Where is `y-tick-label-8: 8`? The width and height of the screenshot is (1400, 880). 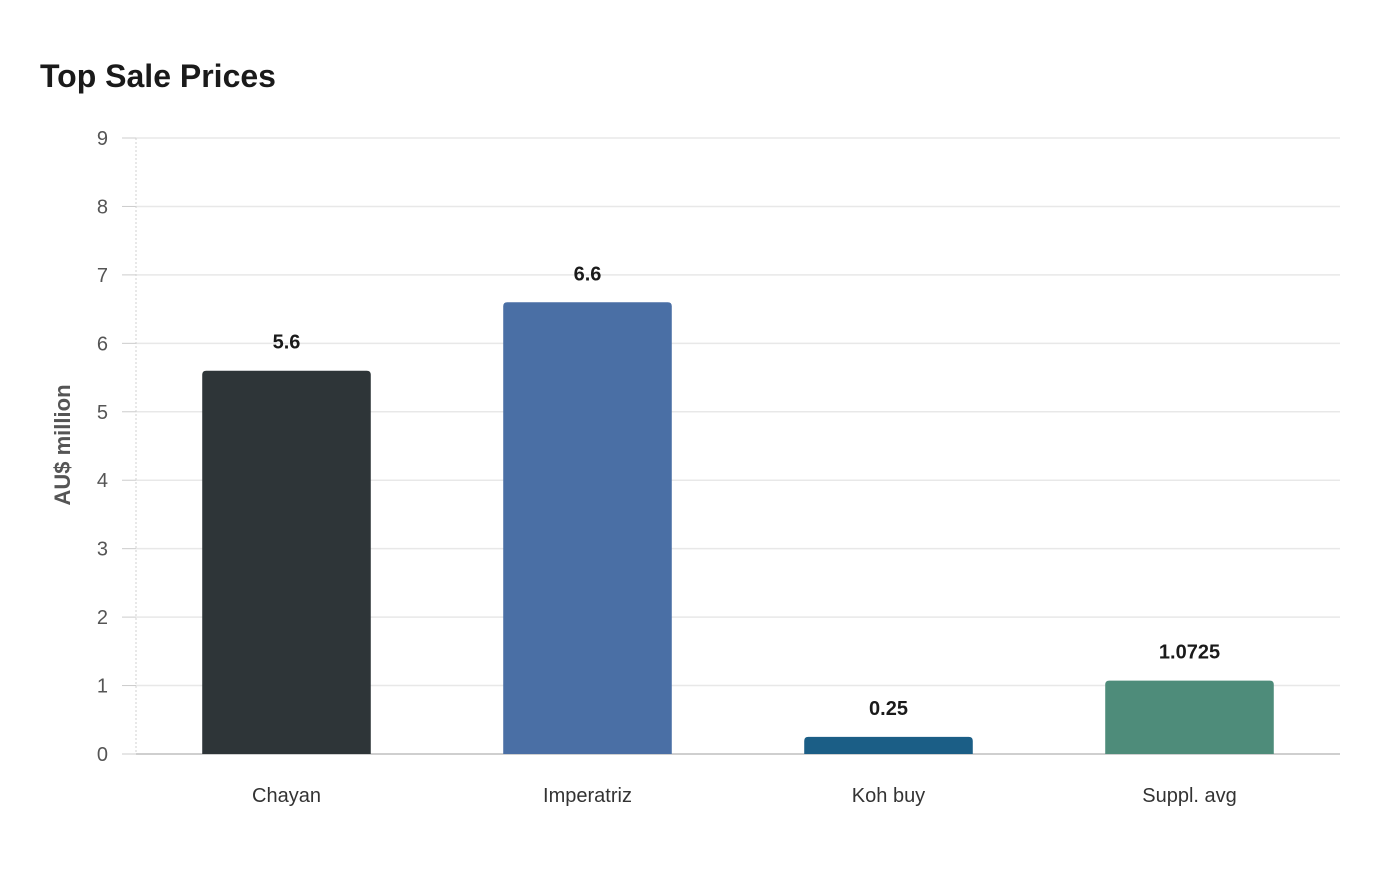
y-tick-label-8: 8 is located at coordinates (102, 207).